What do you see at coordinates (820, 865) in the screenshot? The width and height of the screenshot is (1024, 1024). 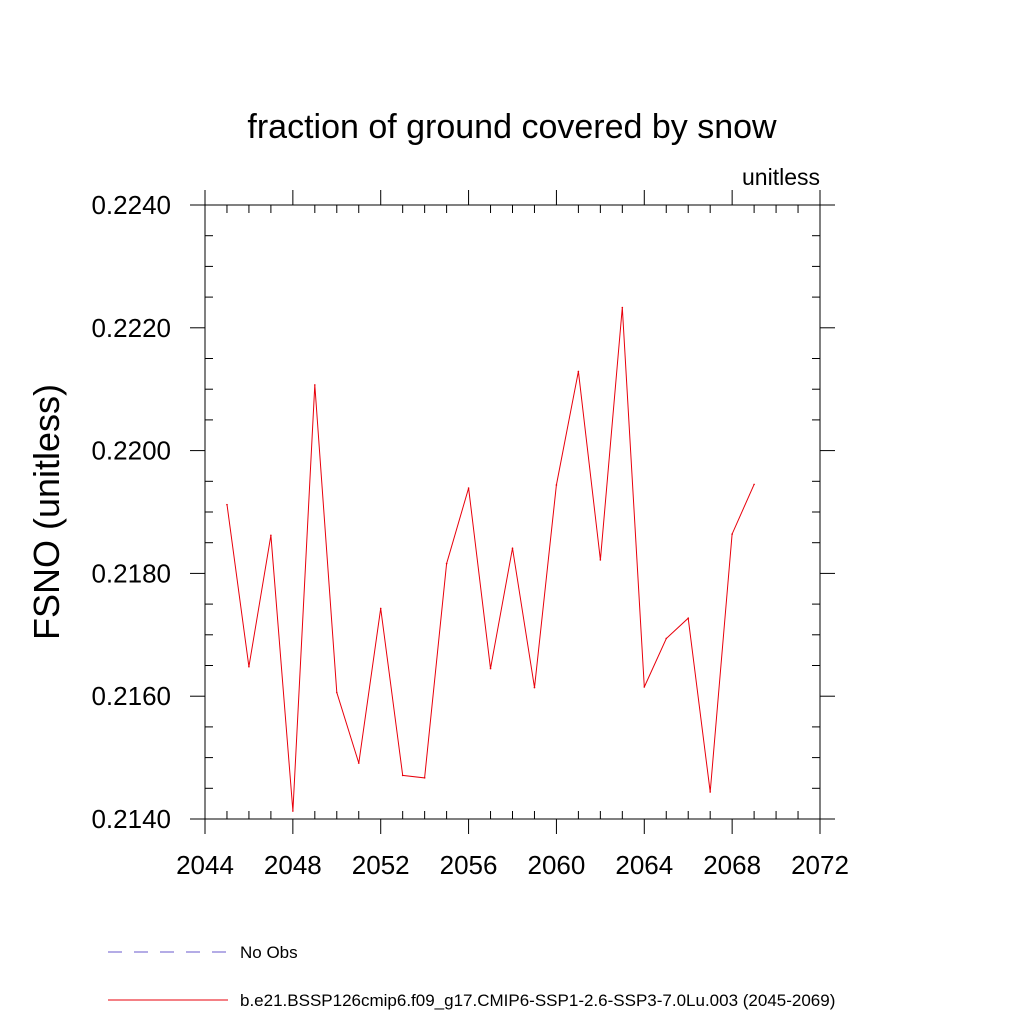 I see `x-tick-label: 2072` at bounding box center [820, 865].